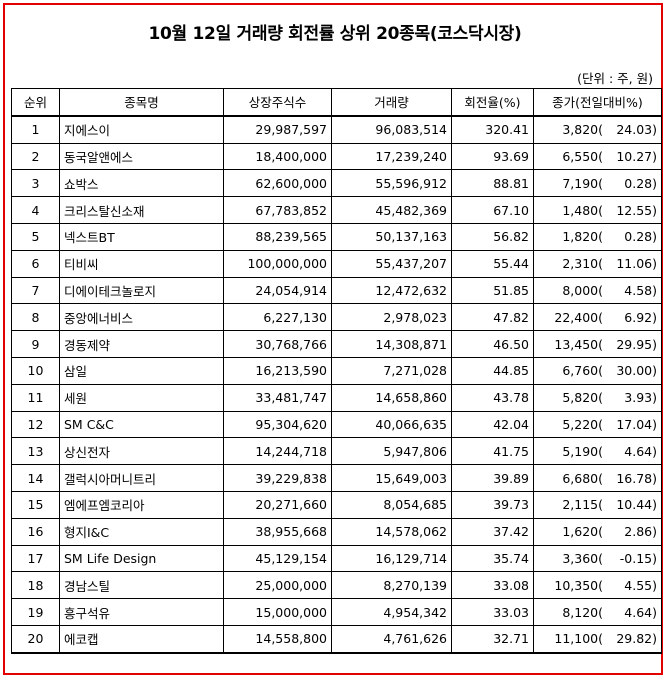 The image size is (670, 682). I want to click on change-percent-value: 24.03), so click(636, 130).